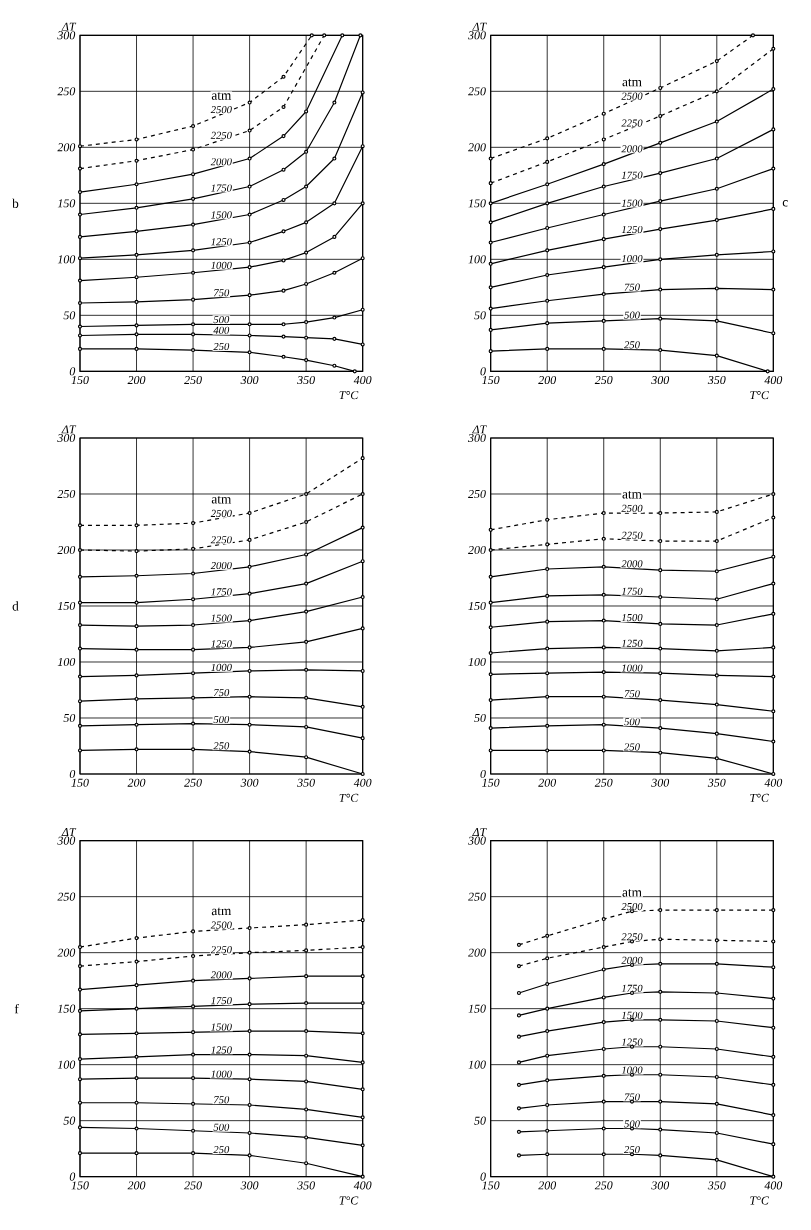 Image resolution: width=811 pixels, height=1230 pixels. I want to click on series-label: 400, so click(221, 330).